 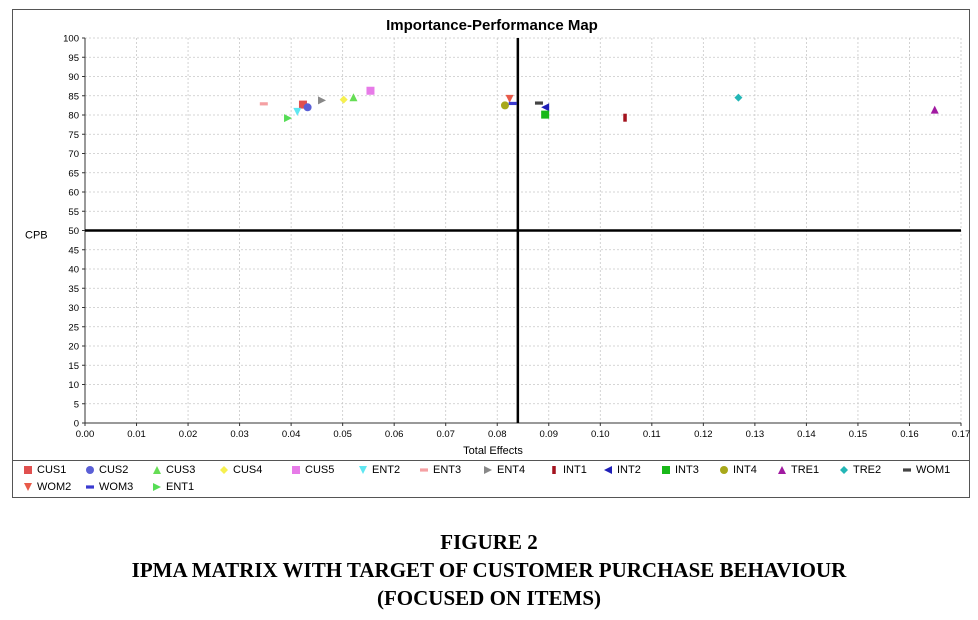 I want to click on data-point-int1, so click(x=625, y=117).